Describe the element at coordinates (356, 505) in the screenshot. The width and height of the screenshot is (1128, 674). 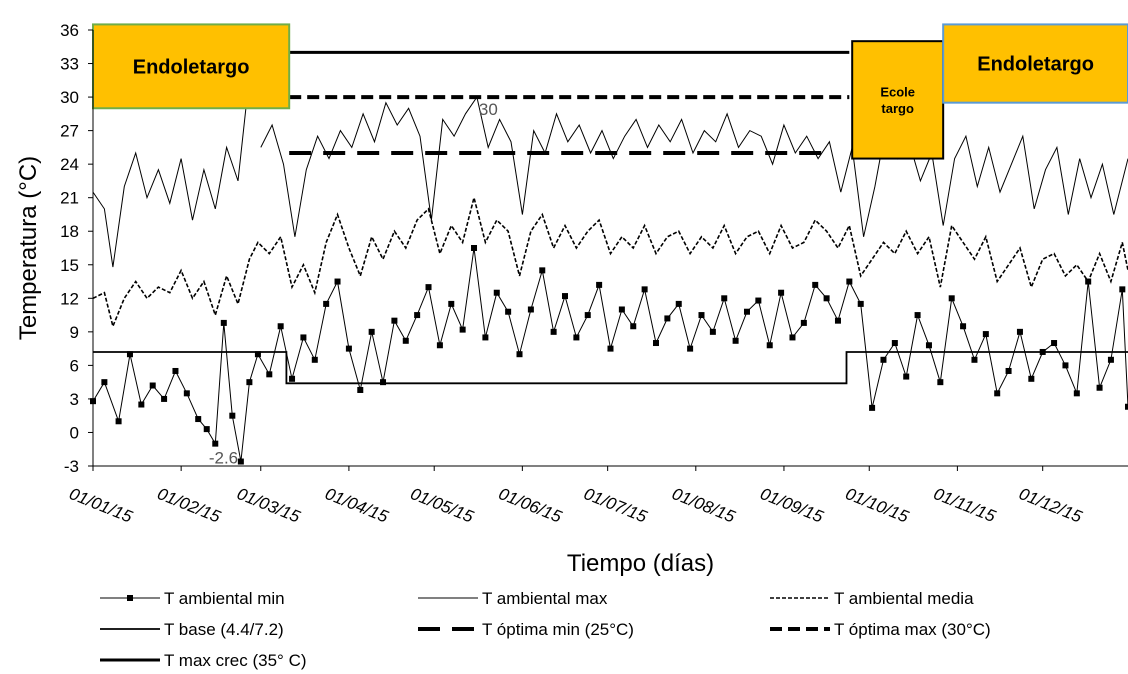
I see `x-tick-label: 01/04/15` at that location.